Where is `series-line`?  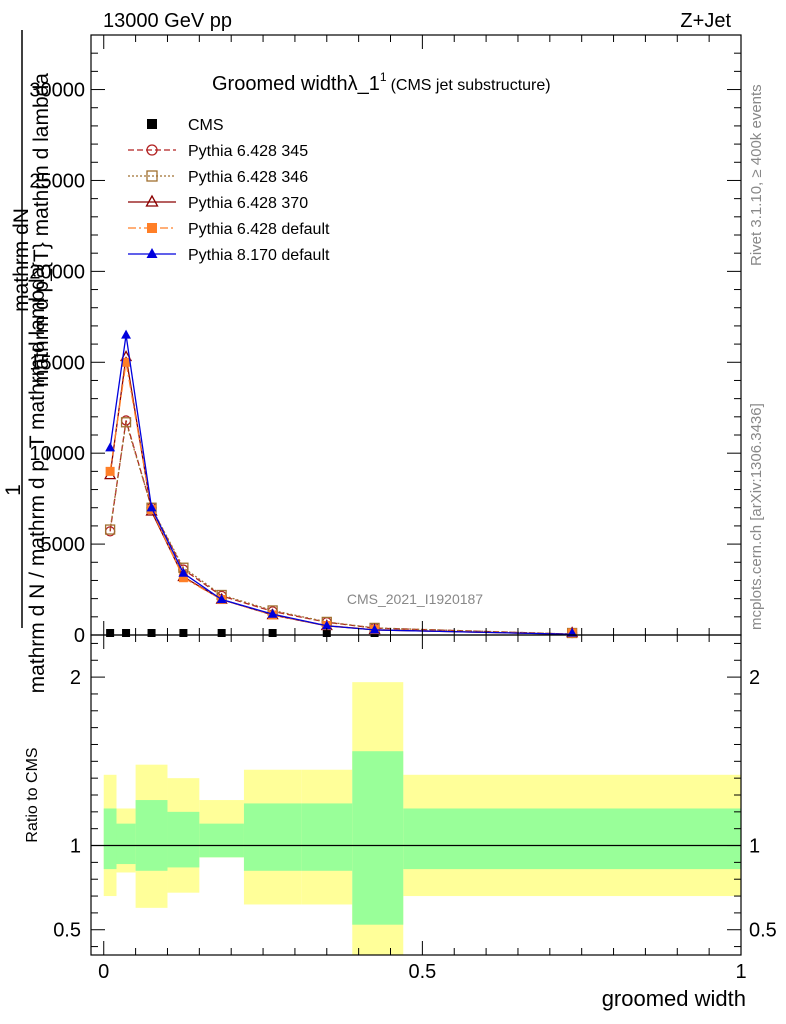 series-line is located at coordinates (341, 527).